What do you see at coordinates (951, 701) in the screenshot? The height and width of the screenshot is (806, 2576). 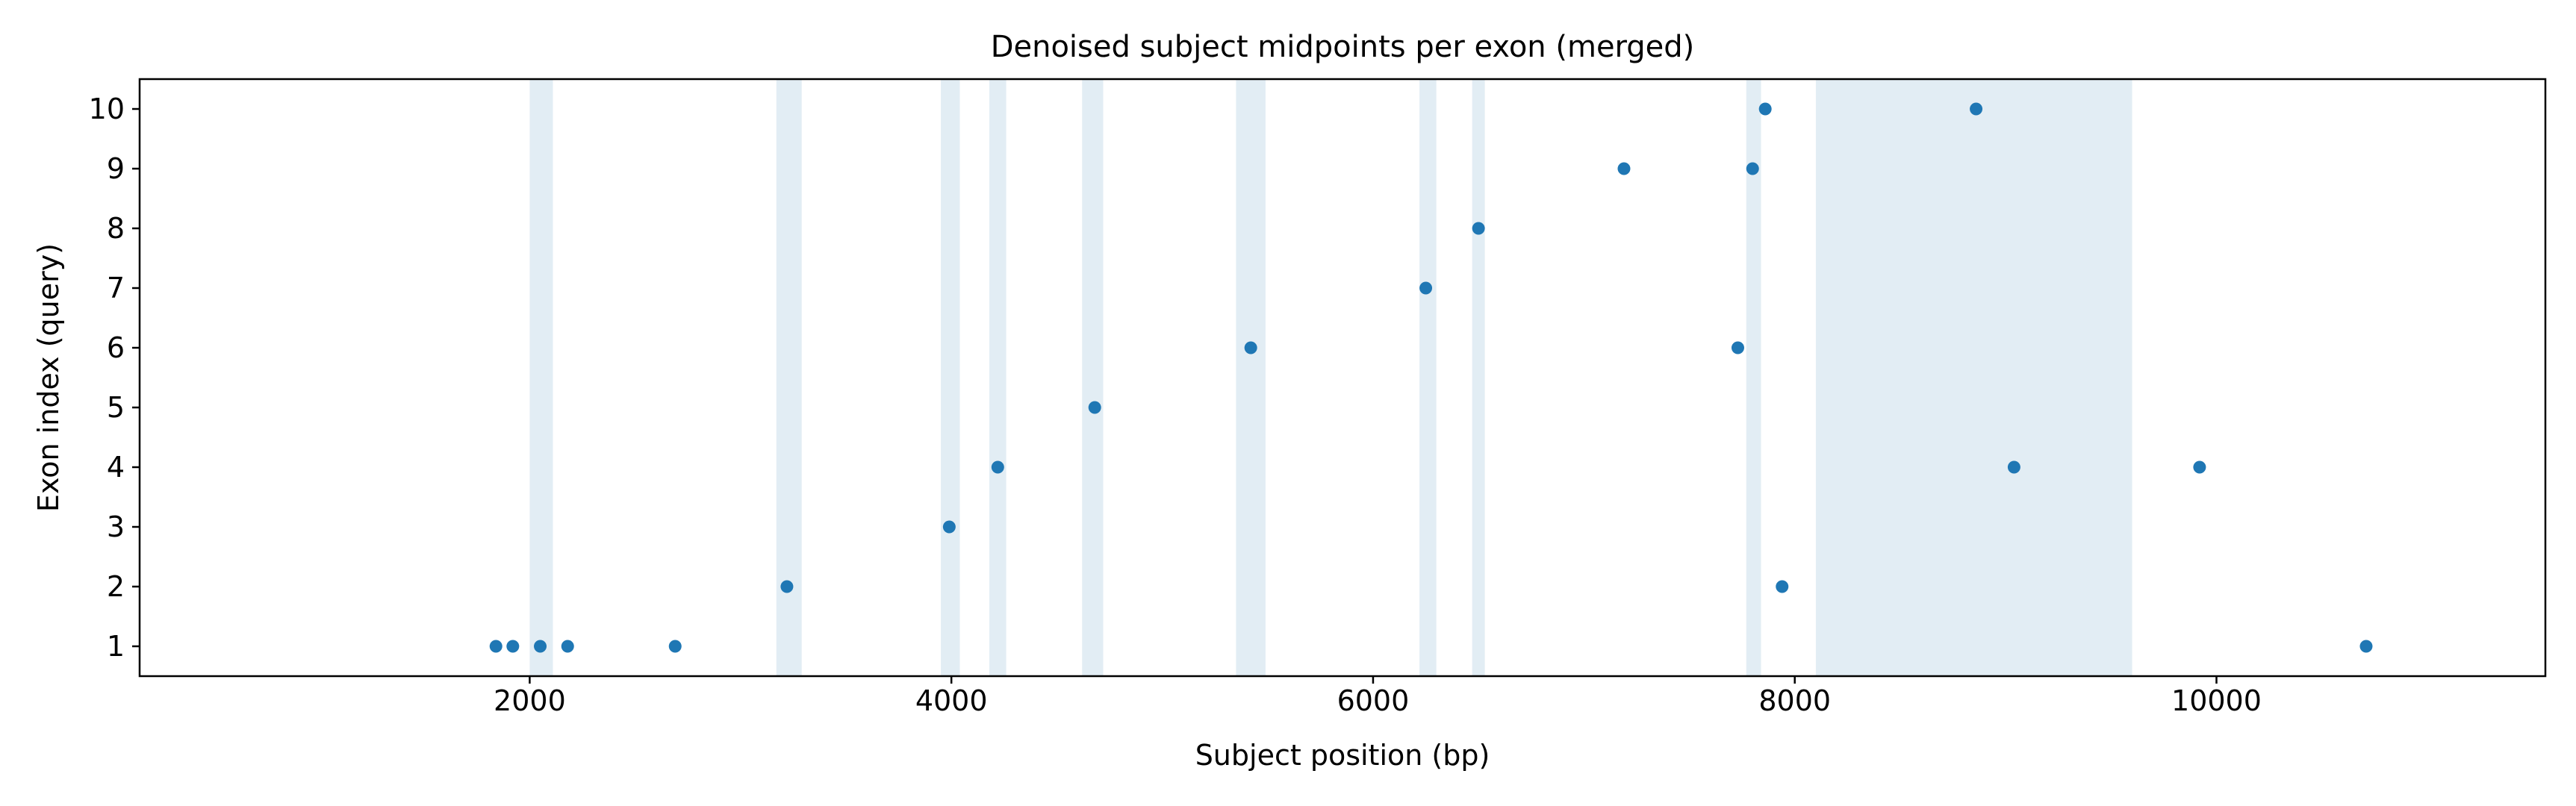 I see `x-tick-label: 4000` at bounding box center [951, 701].